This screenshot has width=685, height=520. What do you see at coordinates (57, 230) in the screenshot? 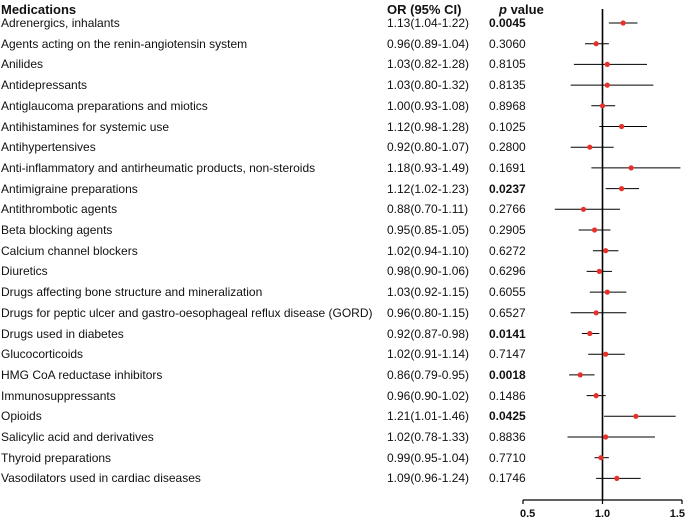
I see `medication-name: Beta blocking agents` at bounding box center [57, 230].